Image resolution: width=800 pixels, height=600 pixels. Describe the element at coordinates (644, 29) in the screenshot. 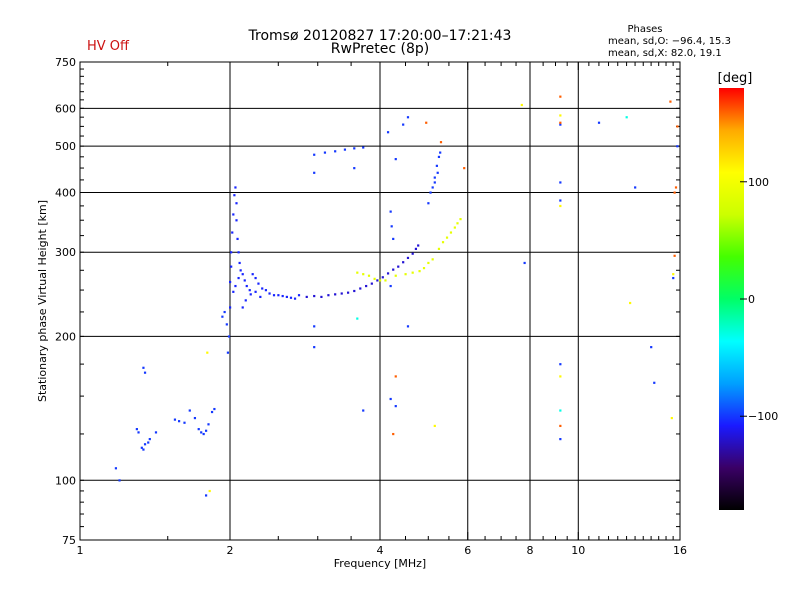

I see `phase-stats-title: Phases` at that location.